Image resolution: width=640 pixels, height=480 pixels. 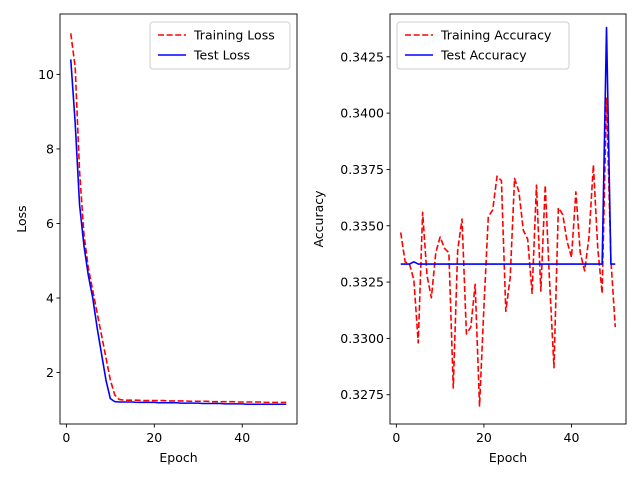 I want to click on chart-2-x-axis-label: Epoch, so click(x=508, y=457).